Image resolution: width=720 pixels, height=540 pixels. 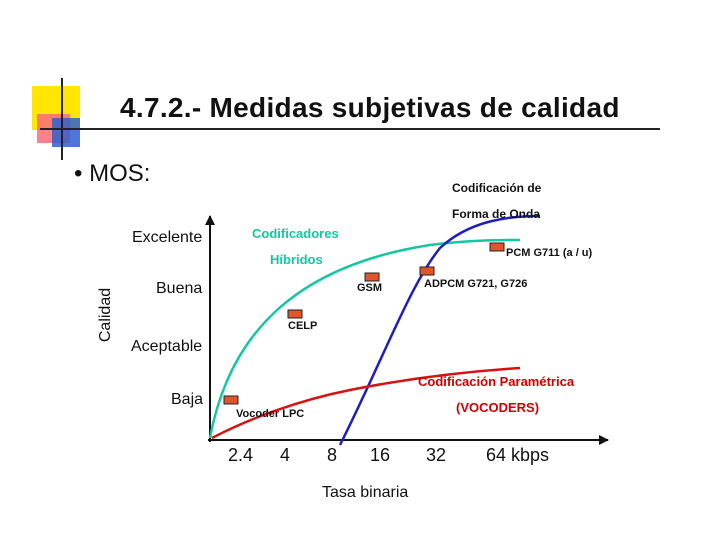 I want to click on decorative-vertical-line, so click(x=62, y=119).